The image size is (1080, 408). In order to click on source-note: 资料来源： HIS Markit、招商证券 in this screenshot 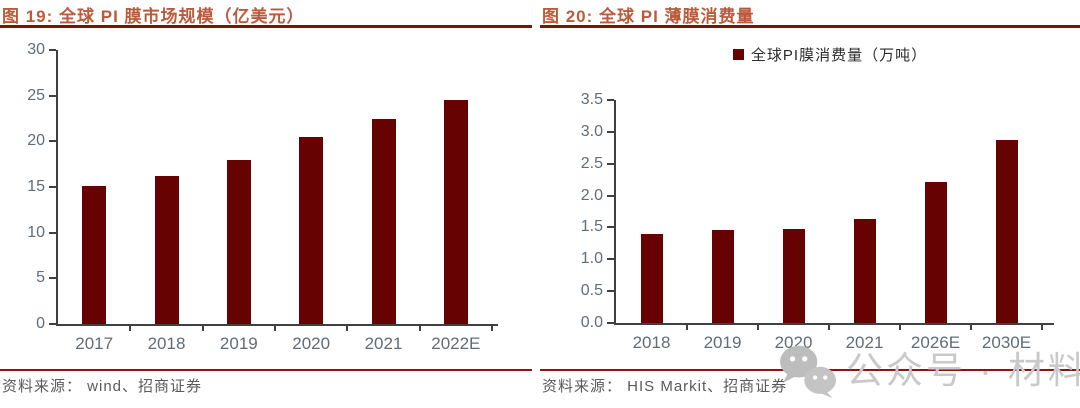, I will do `click(665, 386)`.